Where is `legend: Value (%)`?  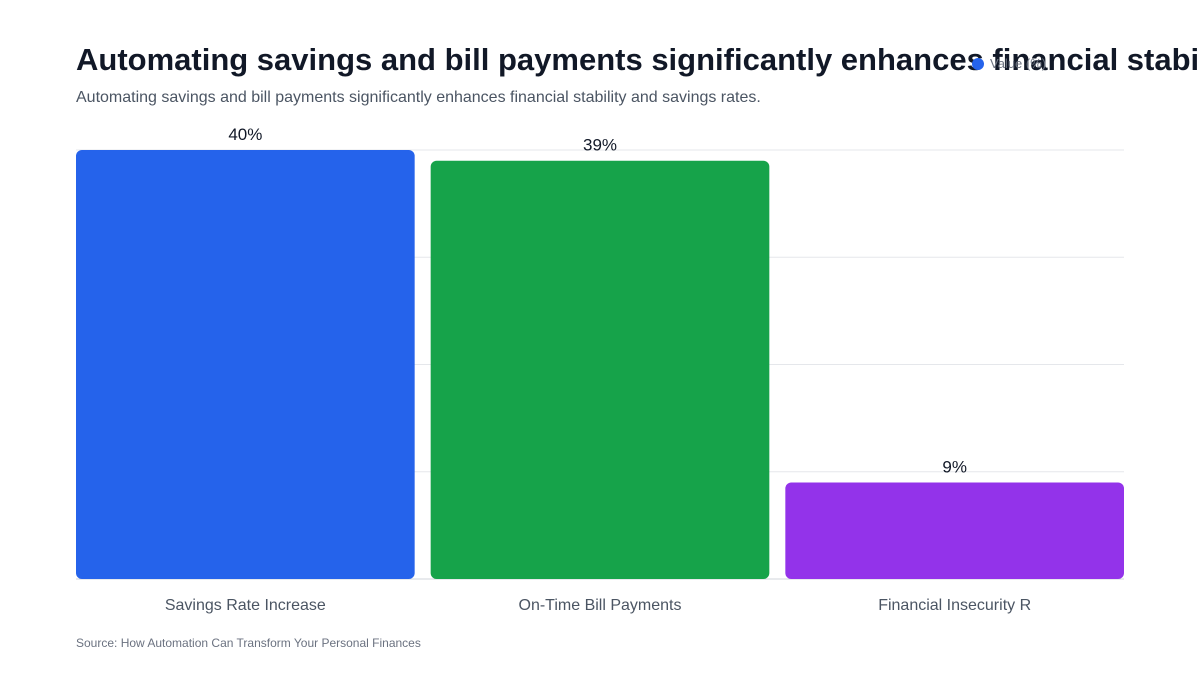
legend: Value (%) is located at coordinates (1009, 63).